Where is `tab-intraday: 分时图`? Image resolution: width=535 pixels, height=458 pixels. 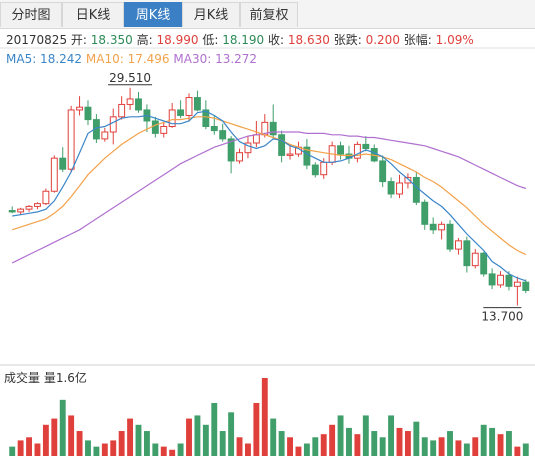 tab-intraday: 分时图 is located at coordinates (31, 14).